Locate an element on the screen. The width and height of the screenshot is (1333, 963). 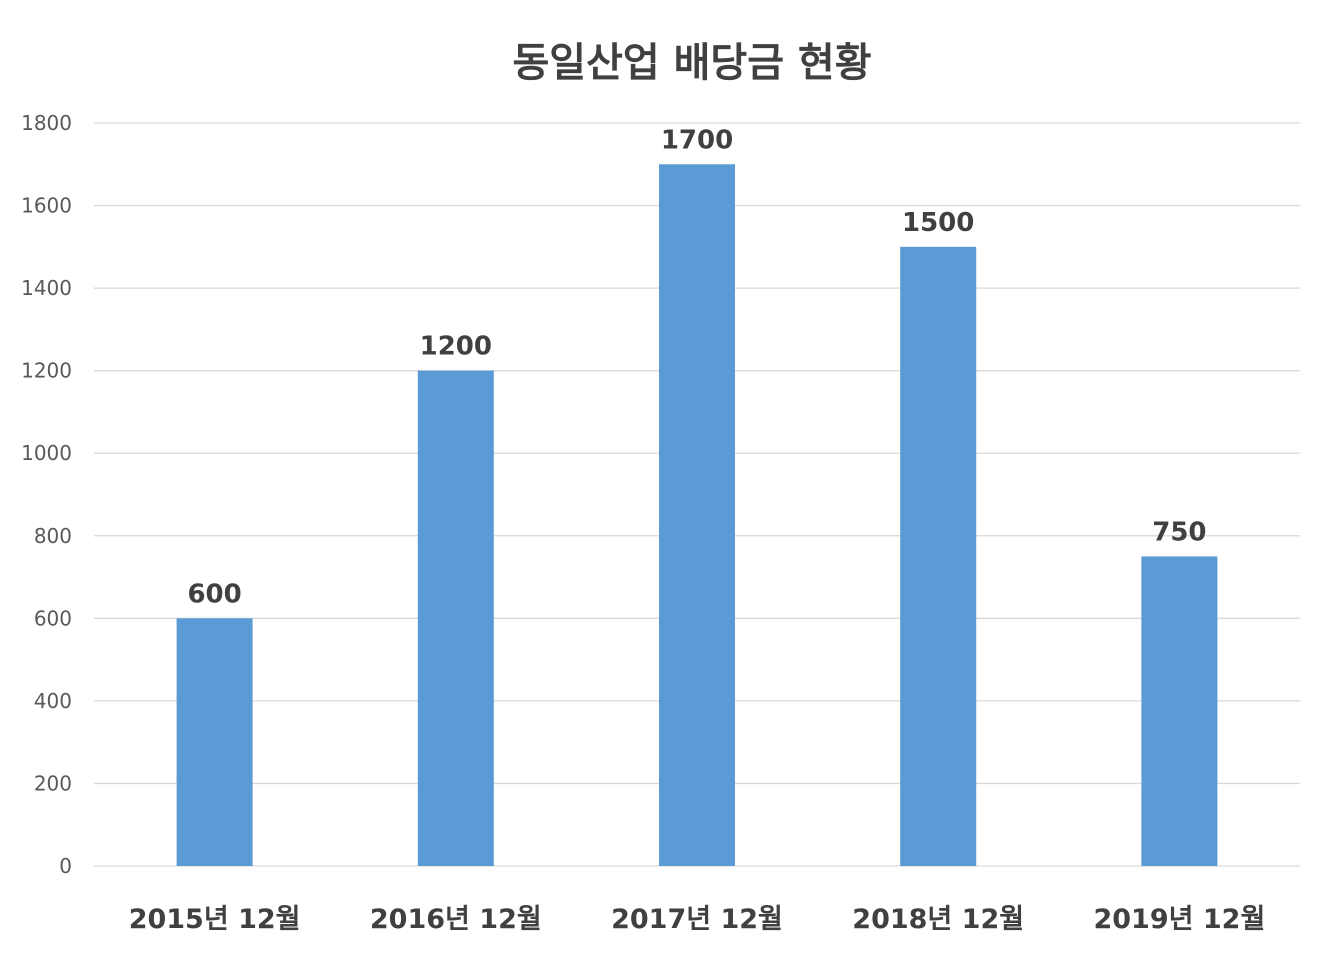
x-tick-label: 2015년 12월 is located at coordinates (215, 919).